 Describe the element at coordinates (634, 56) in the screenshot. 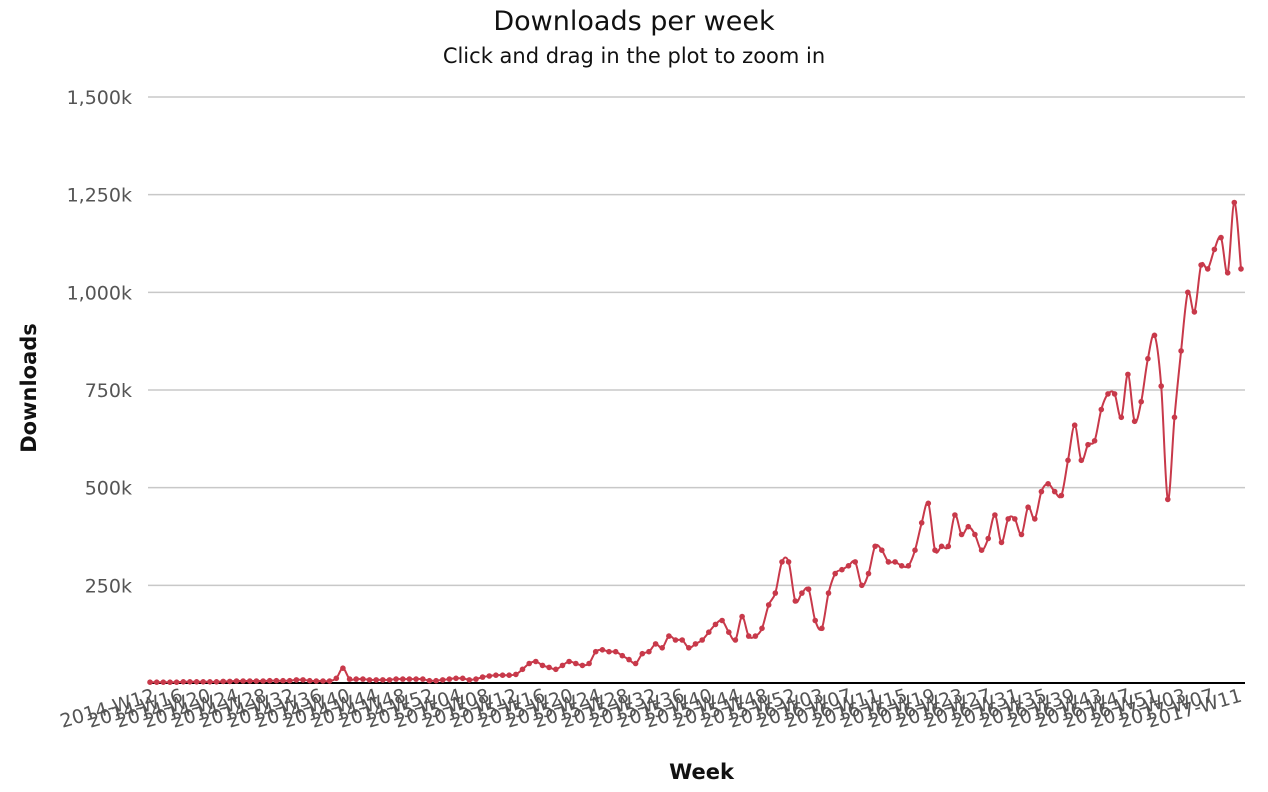

I see `chart-subtitle: Click and drag in the plot to zoom in` at that location.